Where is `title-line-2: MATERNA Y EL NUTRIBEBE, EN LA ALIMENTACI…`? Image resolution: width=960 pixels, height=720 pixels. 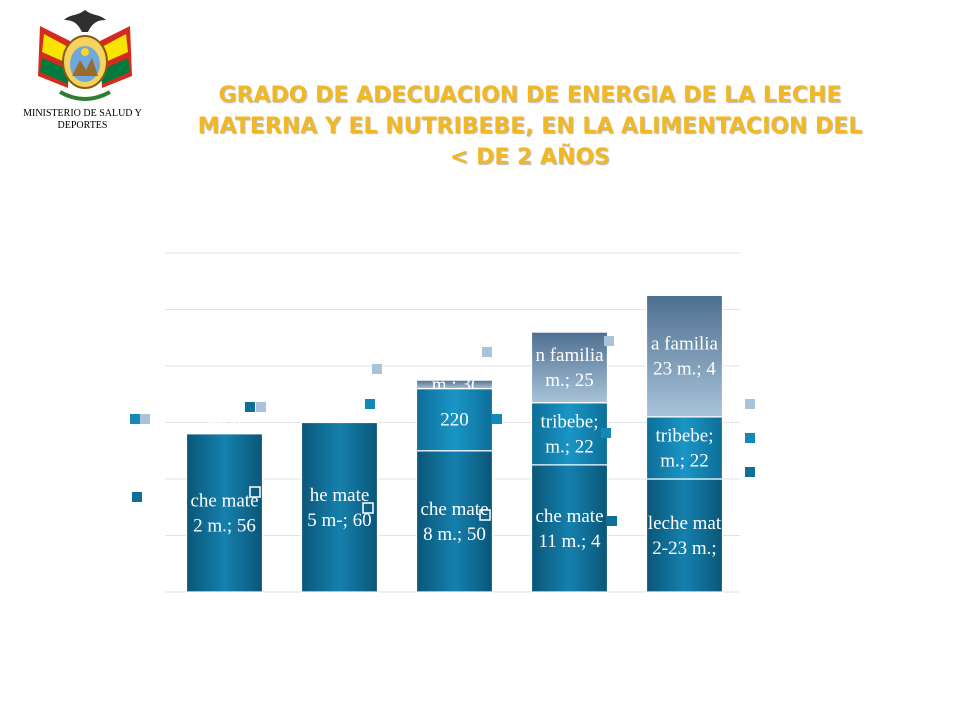 title-line-2: MATERNA Y EL NUTRIBEBE, EN LA ALIMENTACI… is located at coordinates (530, 126).